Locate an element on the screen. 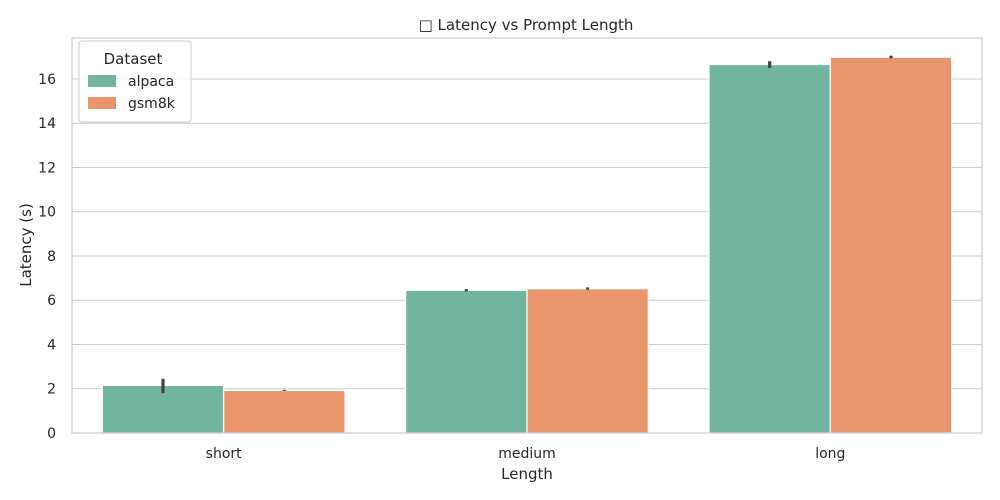  y-tick-label: 4 is located at coordinates (51, 345).